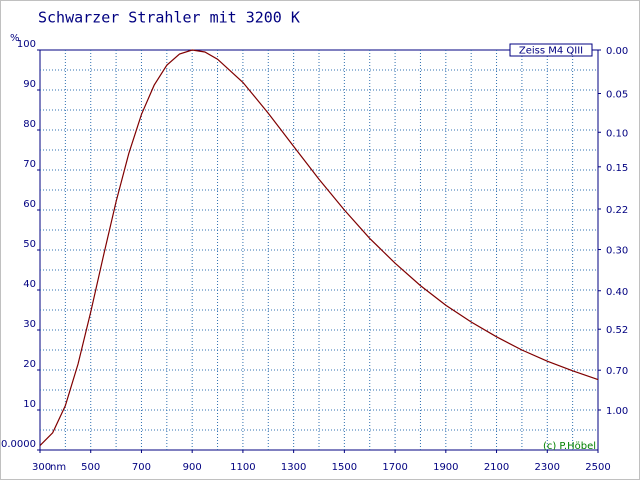 The width and height of the screenshot is (640, 480). Describe the element at coordinates (617, 168) in the screenshot. I see `y2-tick-label: 0.15` at that location.